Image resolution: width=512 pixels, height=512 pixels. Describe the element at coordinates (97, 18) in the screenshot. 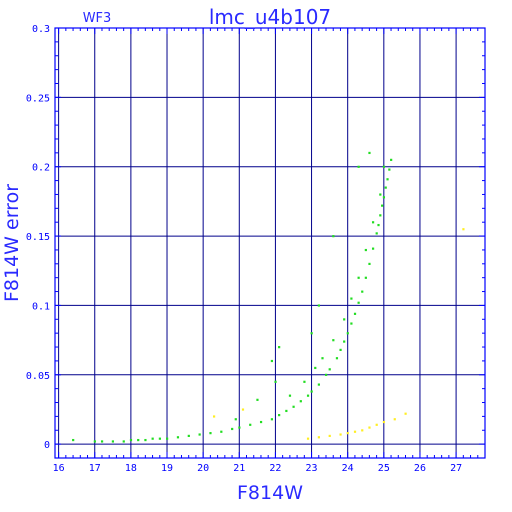

I see `chart-subtitle: WF3` at that location.